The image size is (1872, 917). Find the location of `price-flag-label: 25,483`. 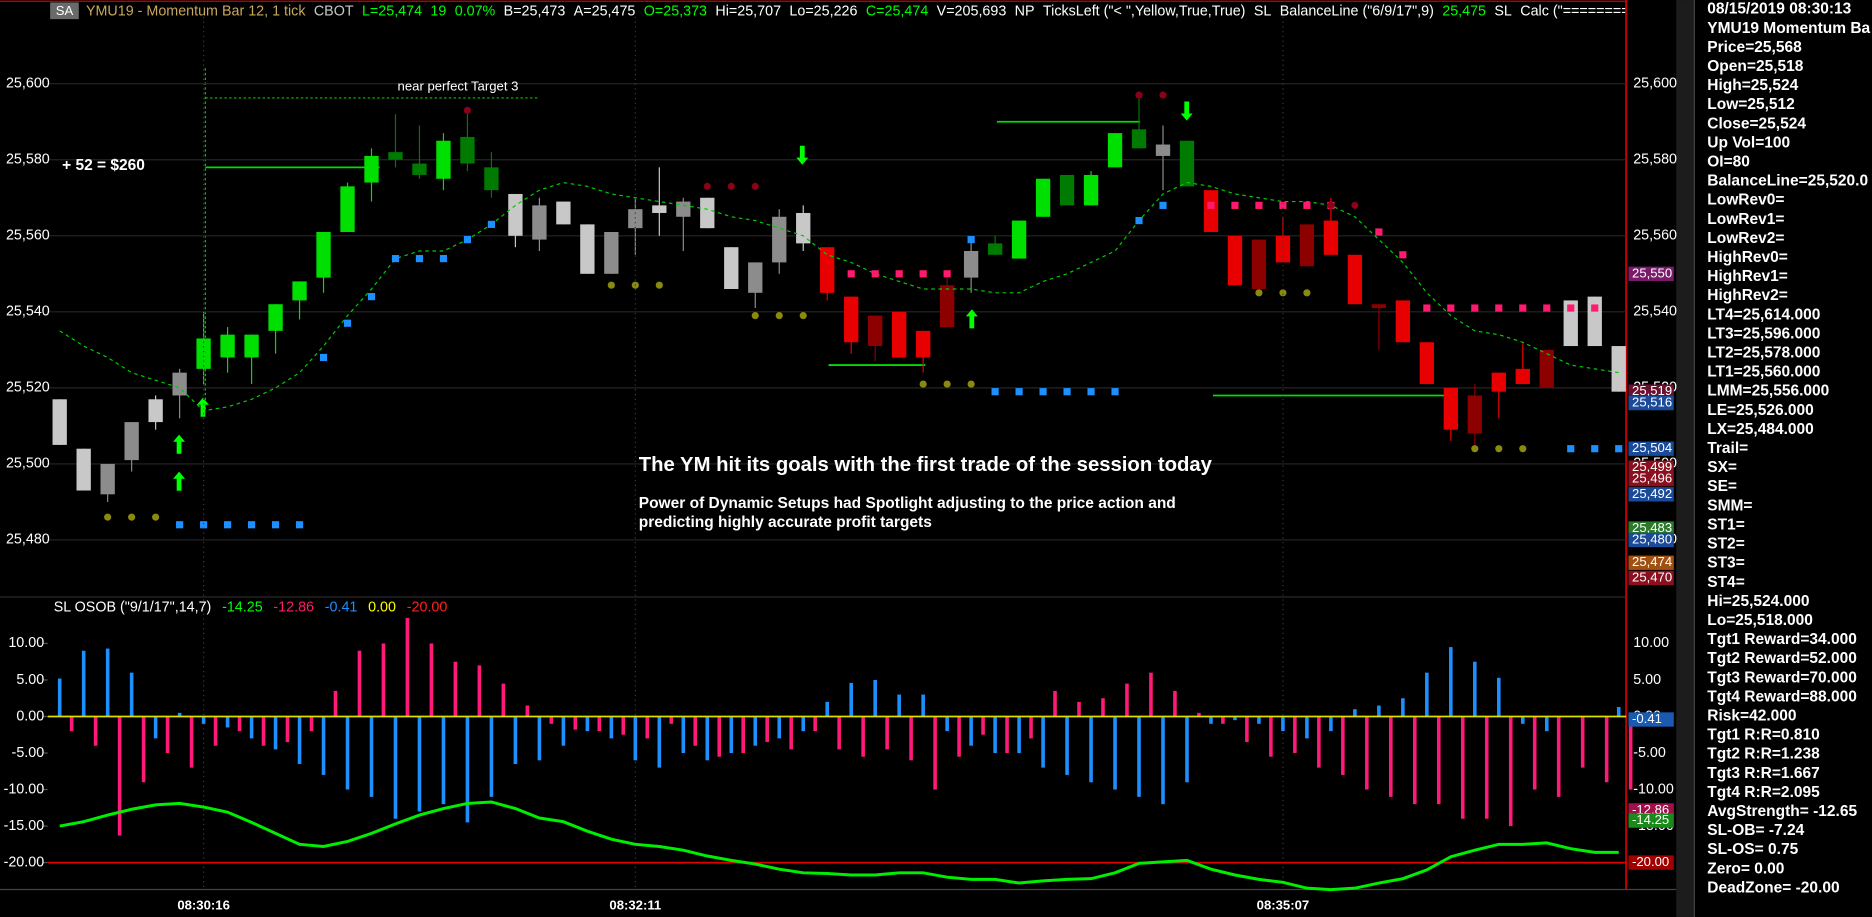

price-flag-label: 25,483 is located at coordinates (1652, 527).